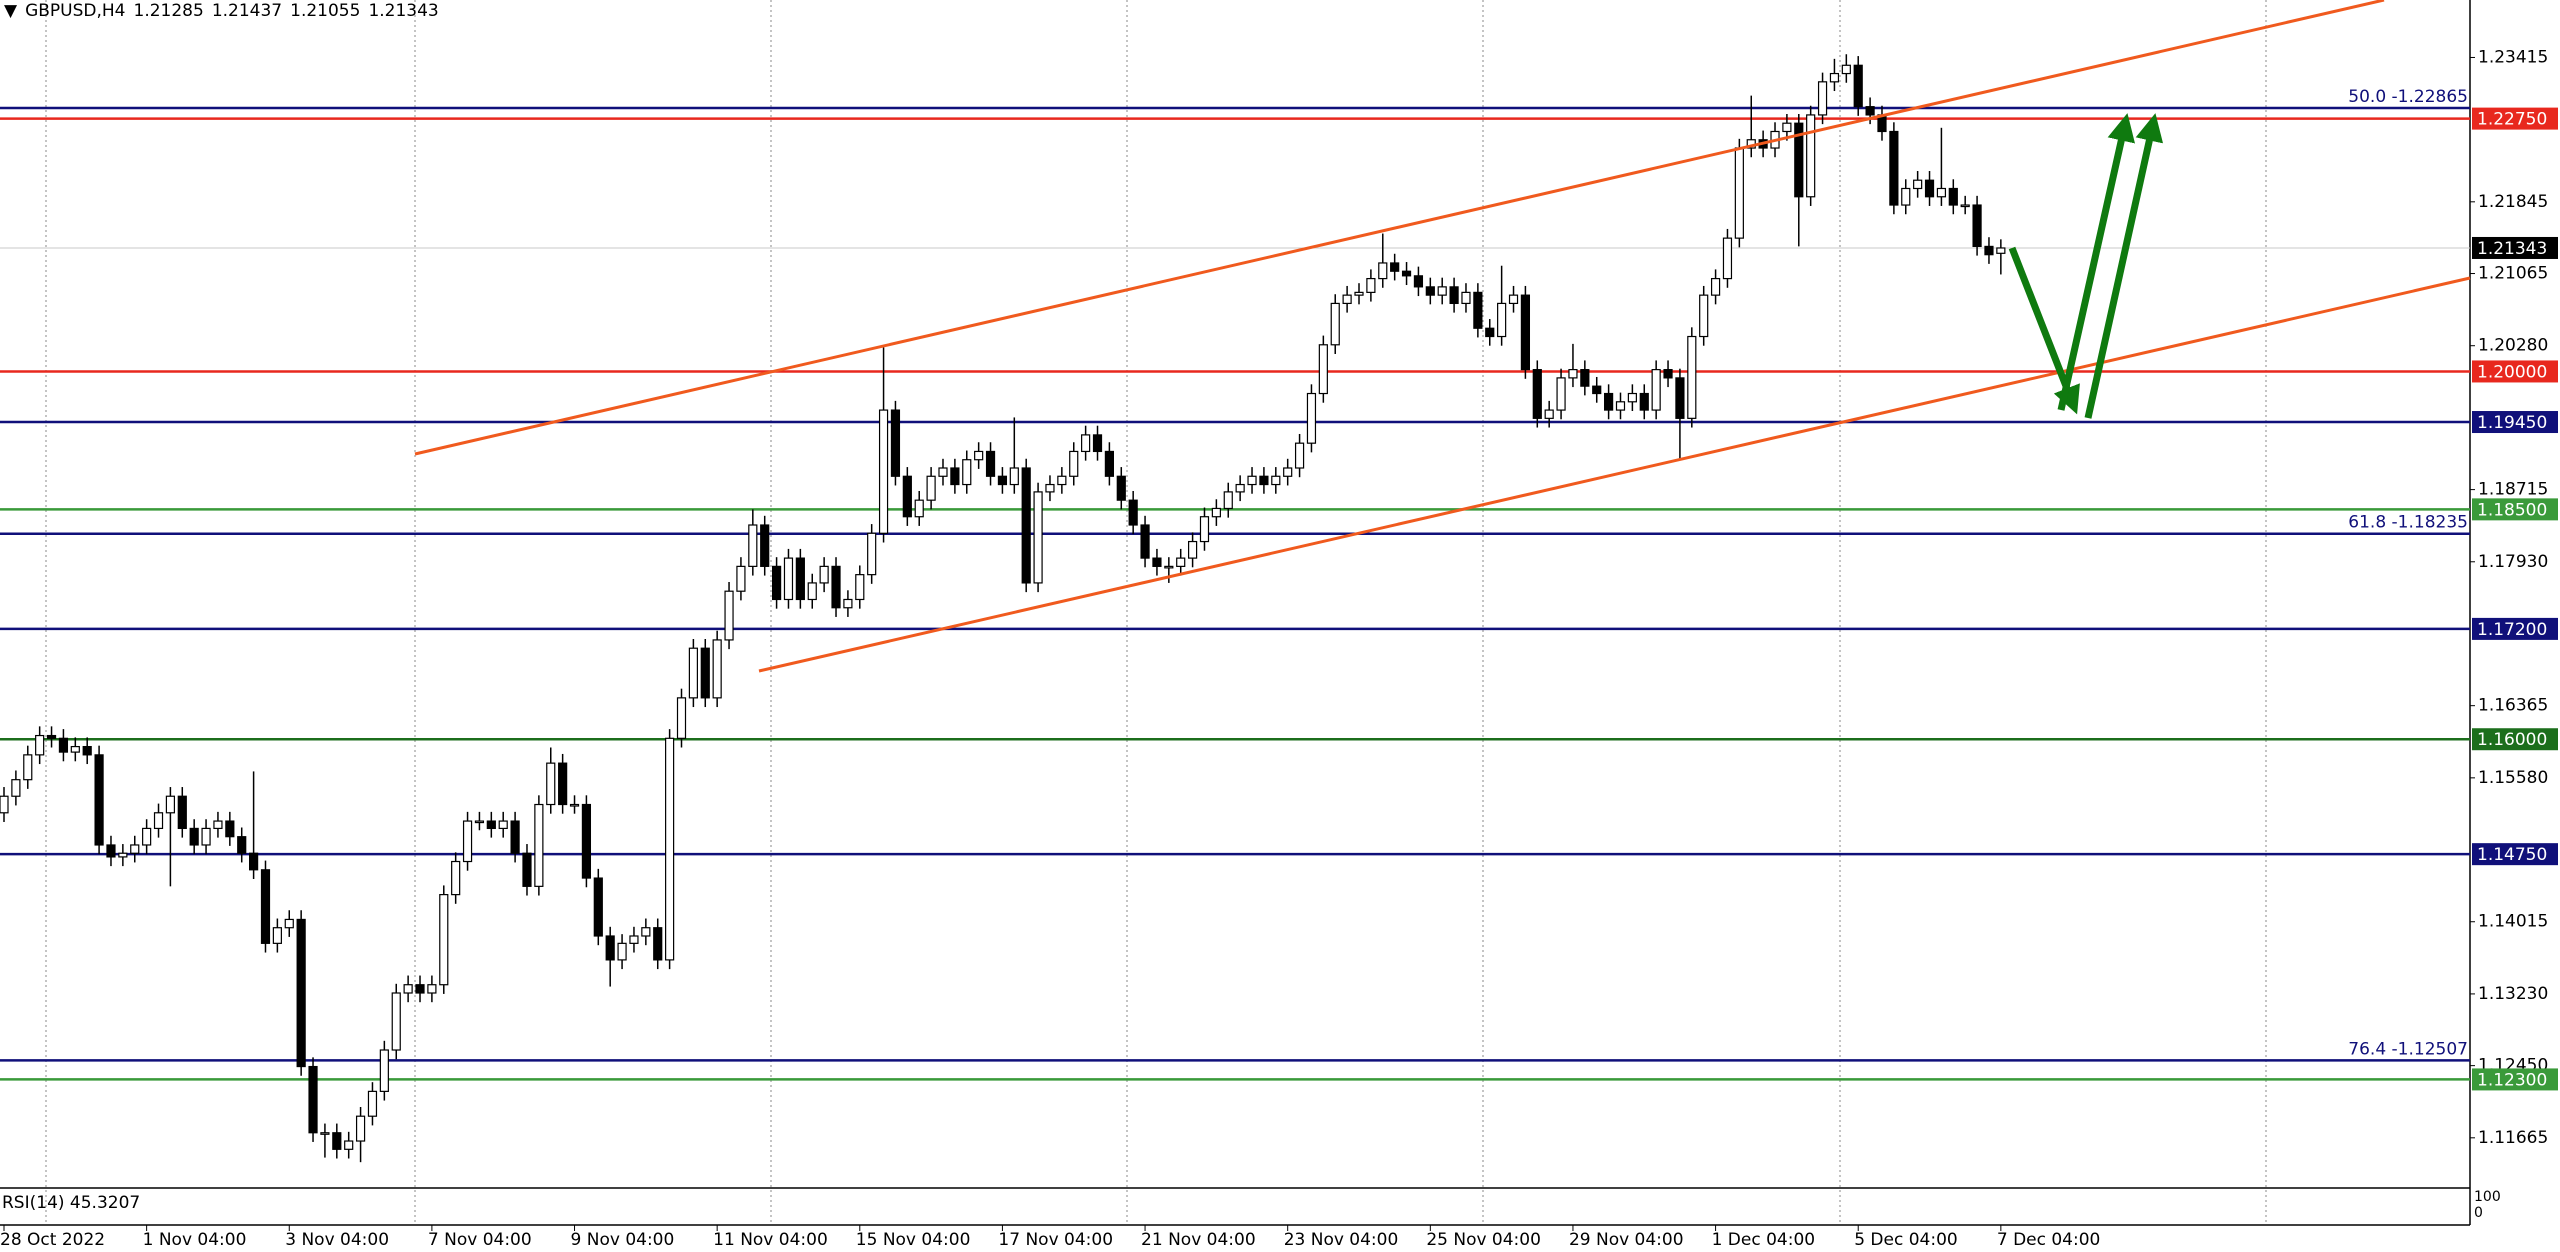 This screenshot has width=2560, height=1252. Describe the element at coordinates (1906, 1240) in the screenshot. I see `x-tick-label: 5 Dec 04:00` at that location.